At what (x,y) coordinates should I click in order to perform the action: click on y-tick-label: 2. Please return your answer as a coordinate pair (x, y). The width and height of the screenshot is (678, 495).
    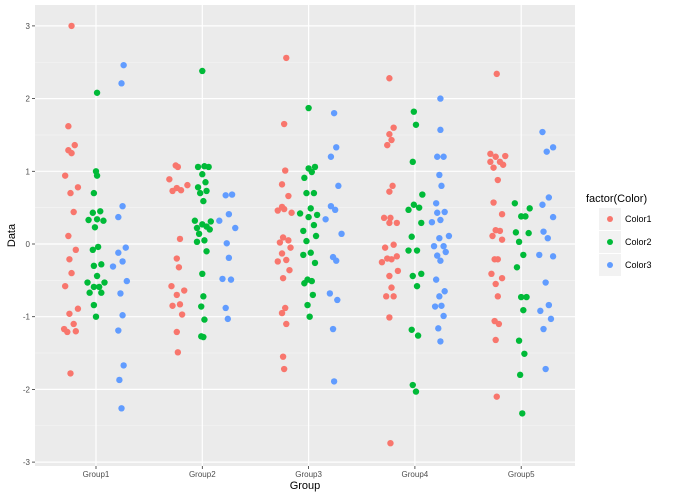
    Looking at the image, I should click on (28, 99).